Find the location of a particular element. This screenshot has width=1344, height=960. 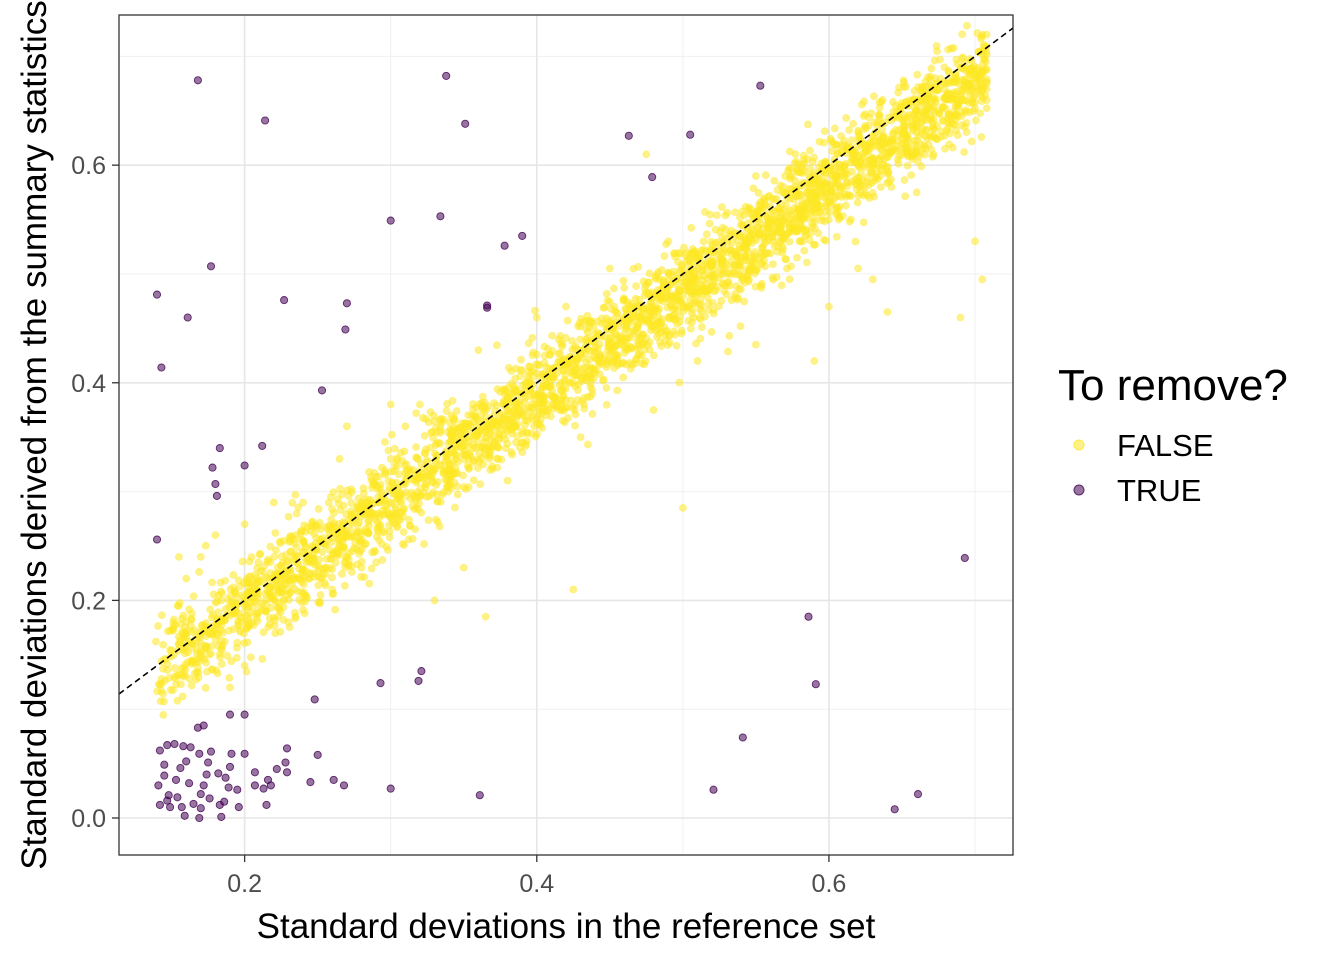

x-tick-label-1: 0.4 is located at coordinates (536, 884).